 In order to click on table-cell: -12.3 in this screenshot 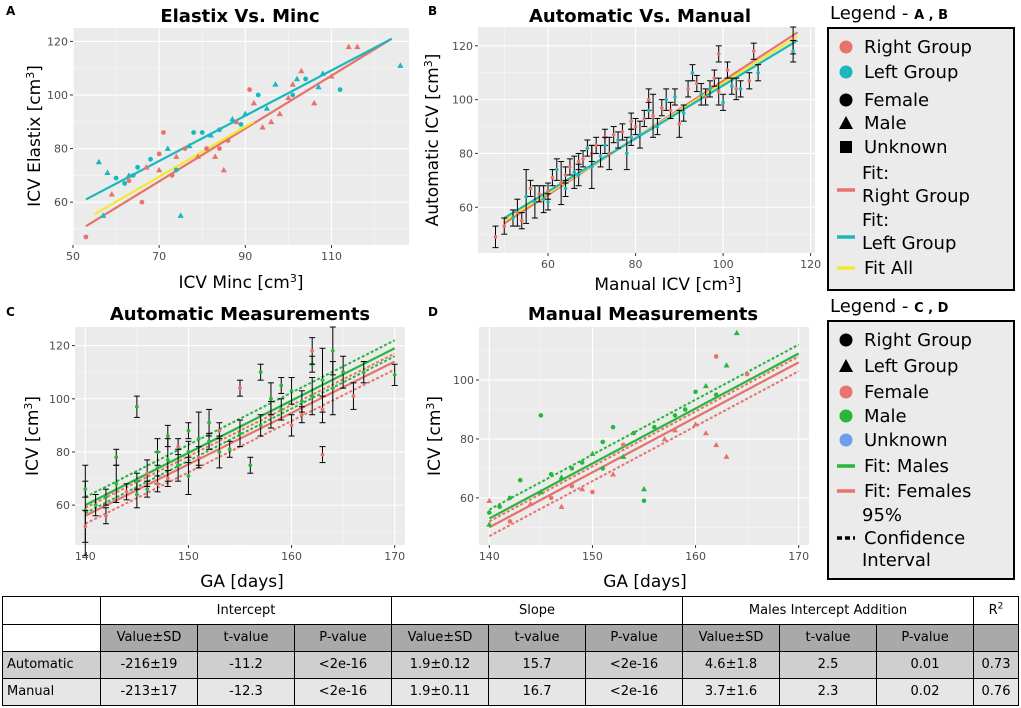, I will do `click(246, 692)`.